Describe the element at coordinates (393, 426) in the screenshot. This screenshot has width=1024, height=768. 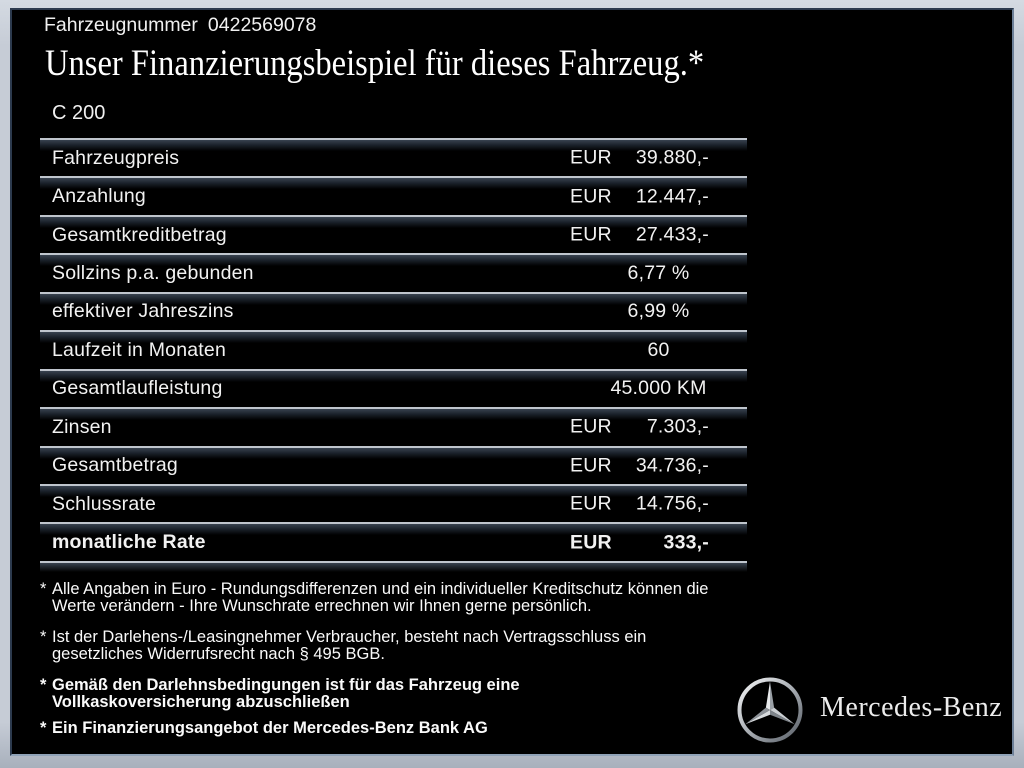
I see `finance-row: Zinsen EUR 7.303,-` at that location.